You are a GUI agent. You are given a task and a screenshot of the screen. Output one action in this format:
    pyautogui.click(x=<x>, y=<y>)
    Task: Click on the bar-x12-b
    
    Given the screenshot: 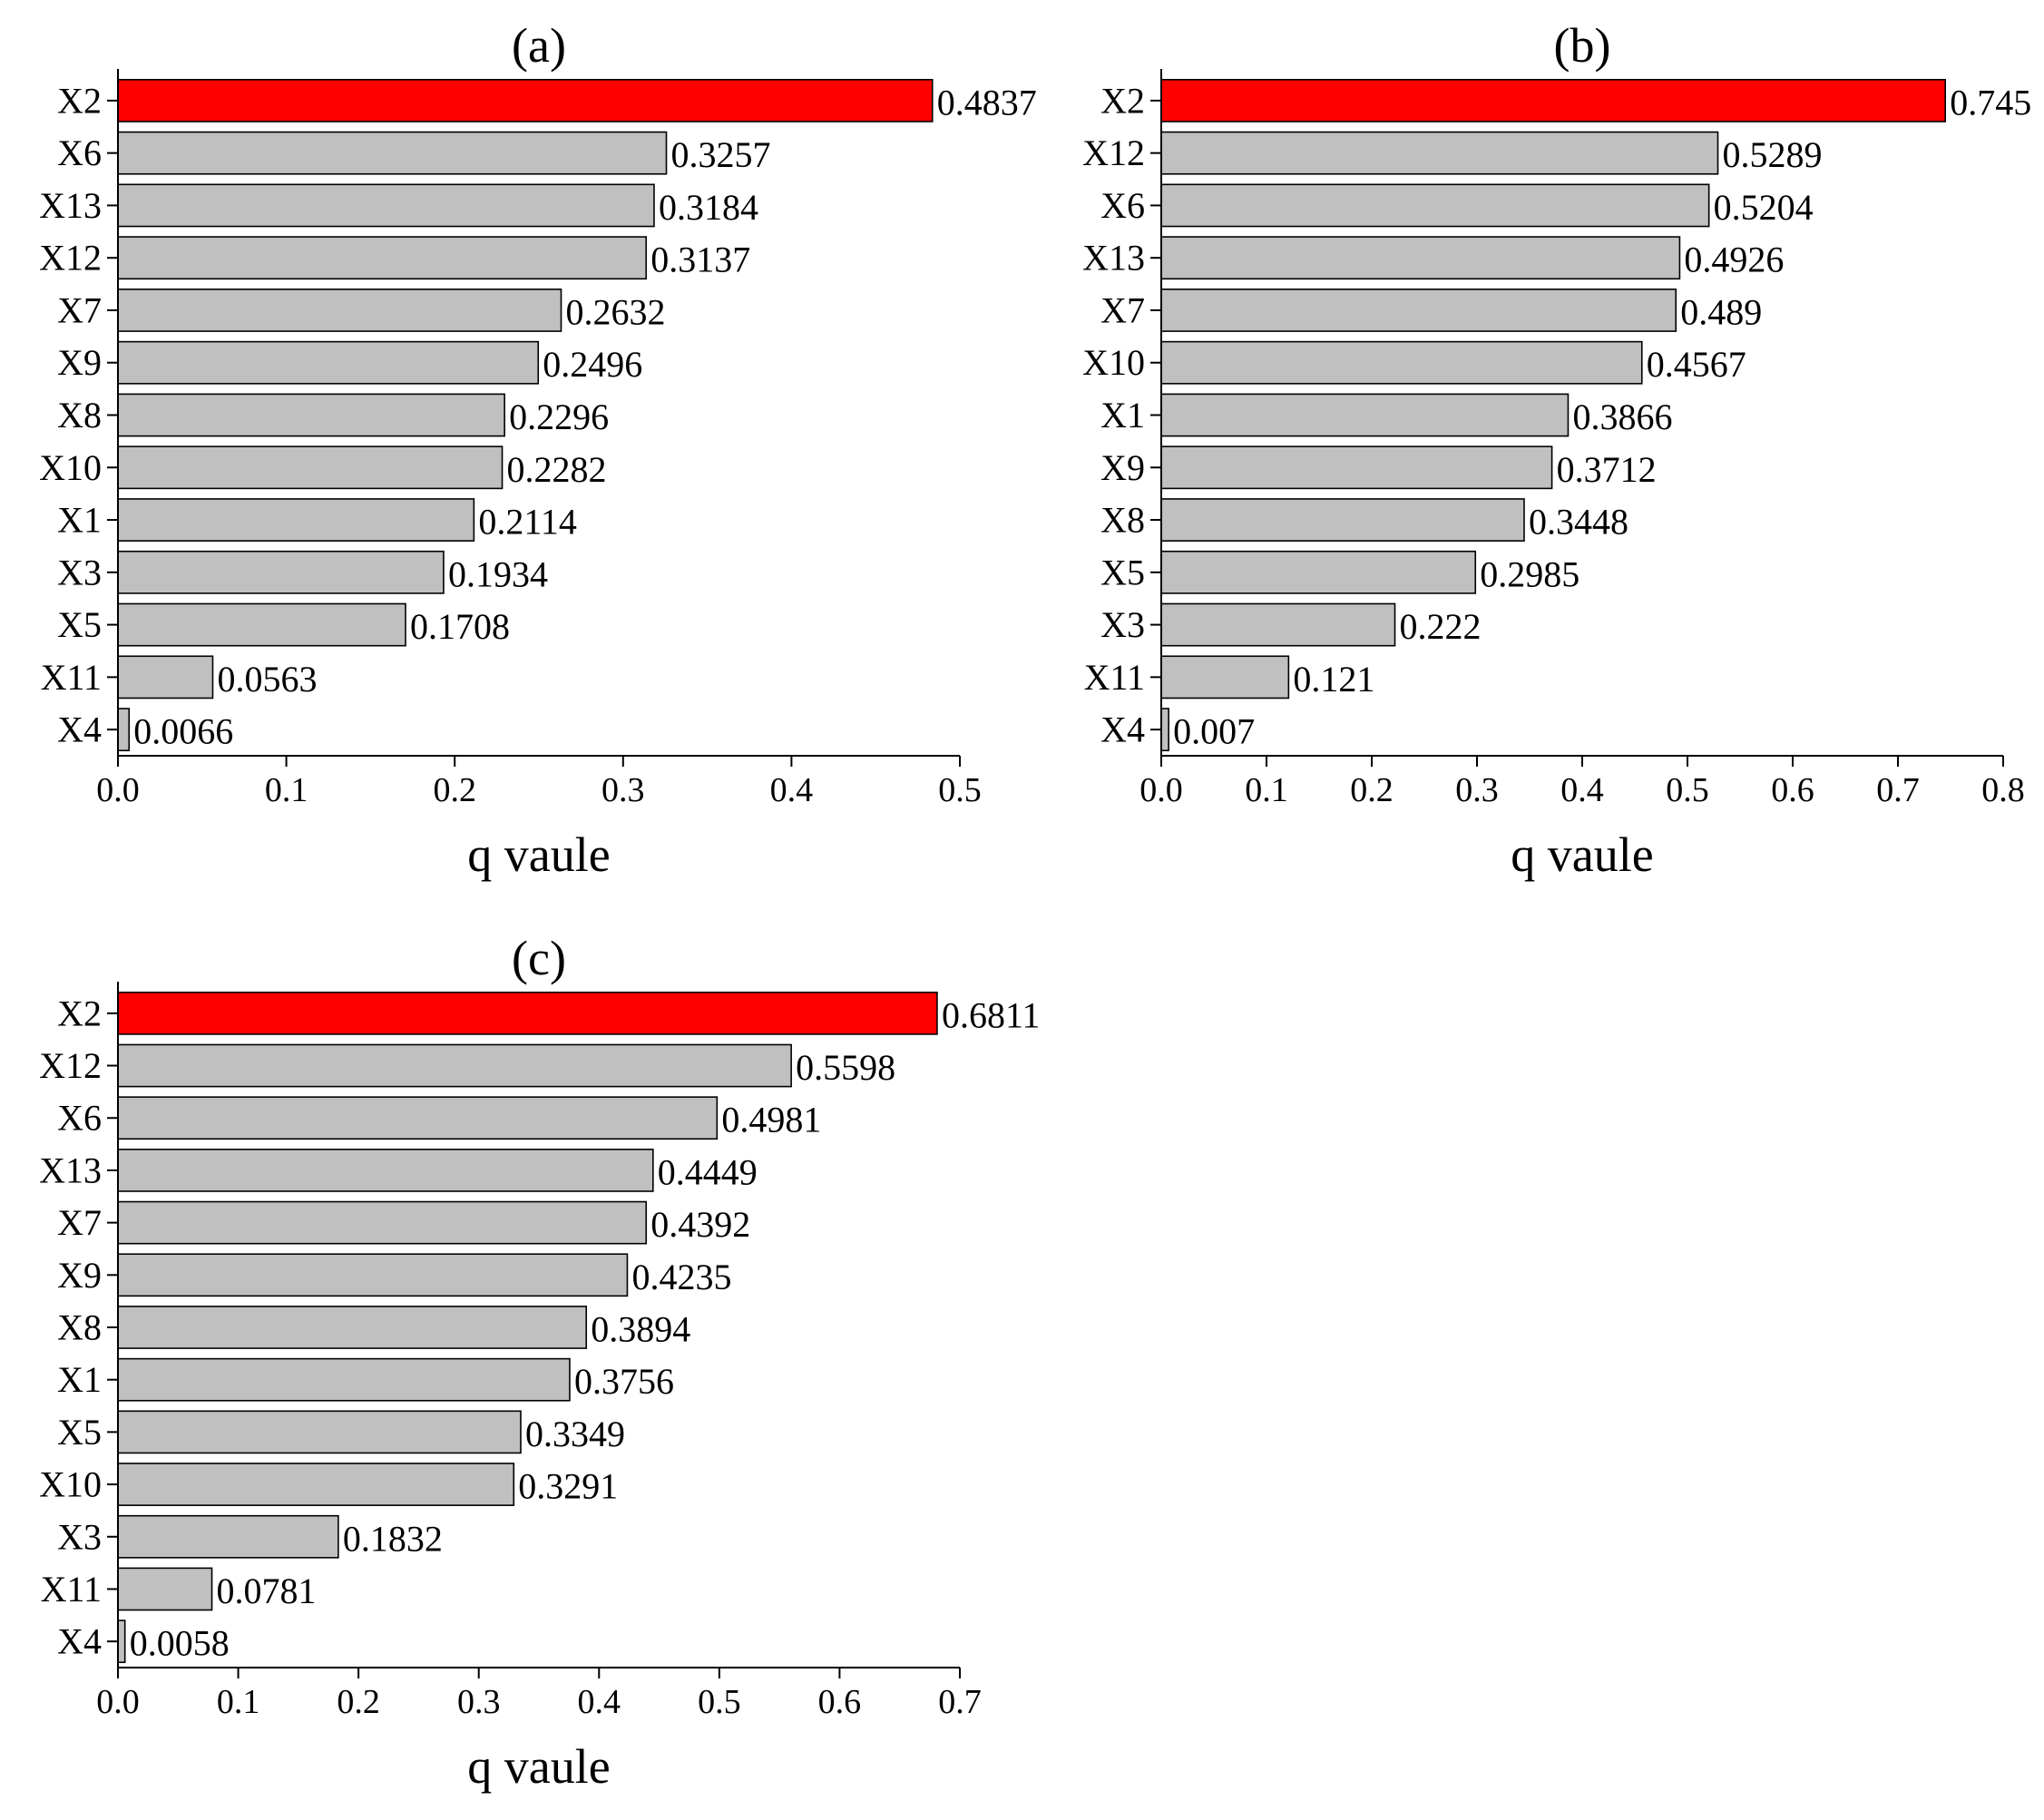 What is the action you would take?
    pyautogui.click(x=1439, y=153)
    